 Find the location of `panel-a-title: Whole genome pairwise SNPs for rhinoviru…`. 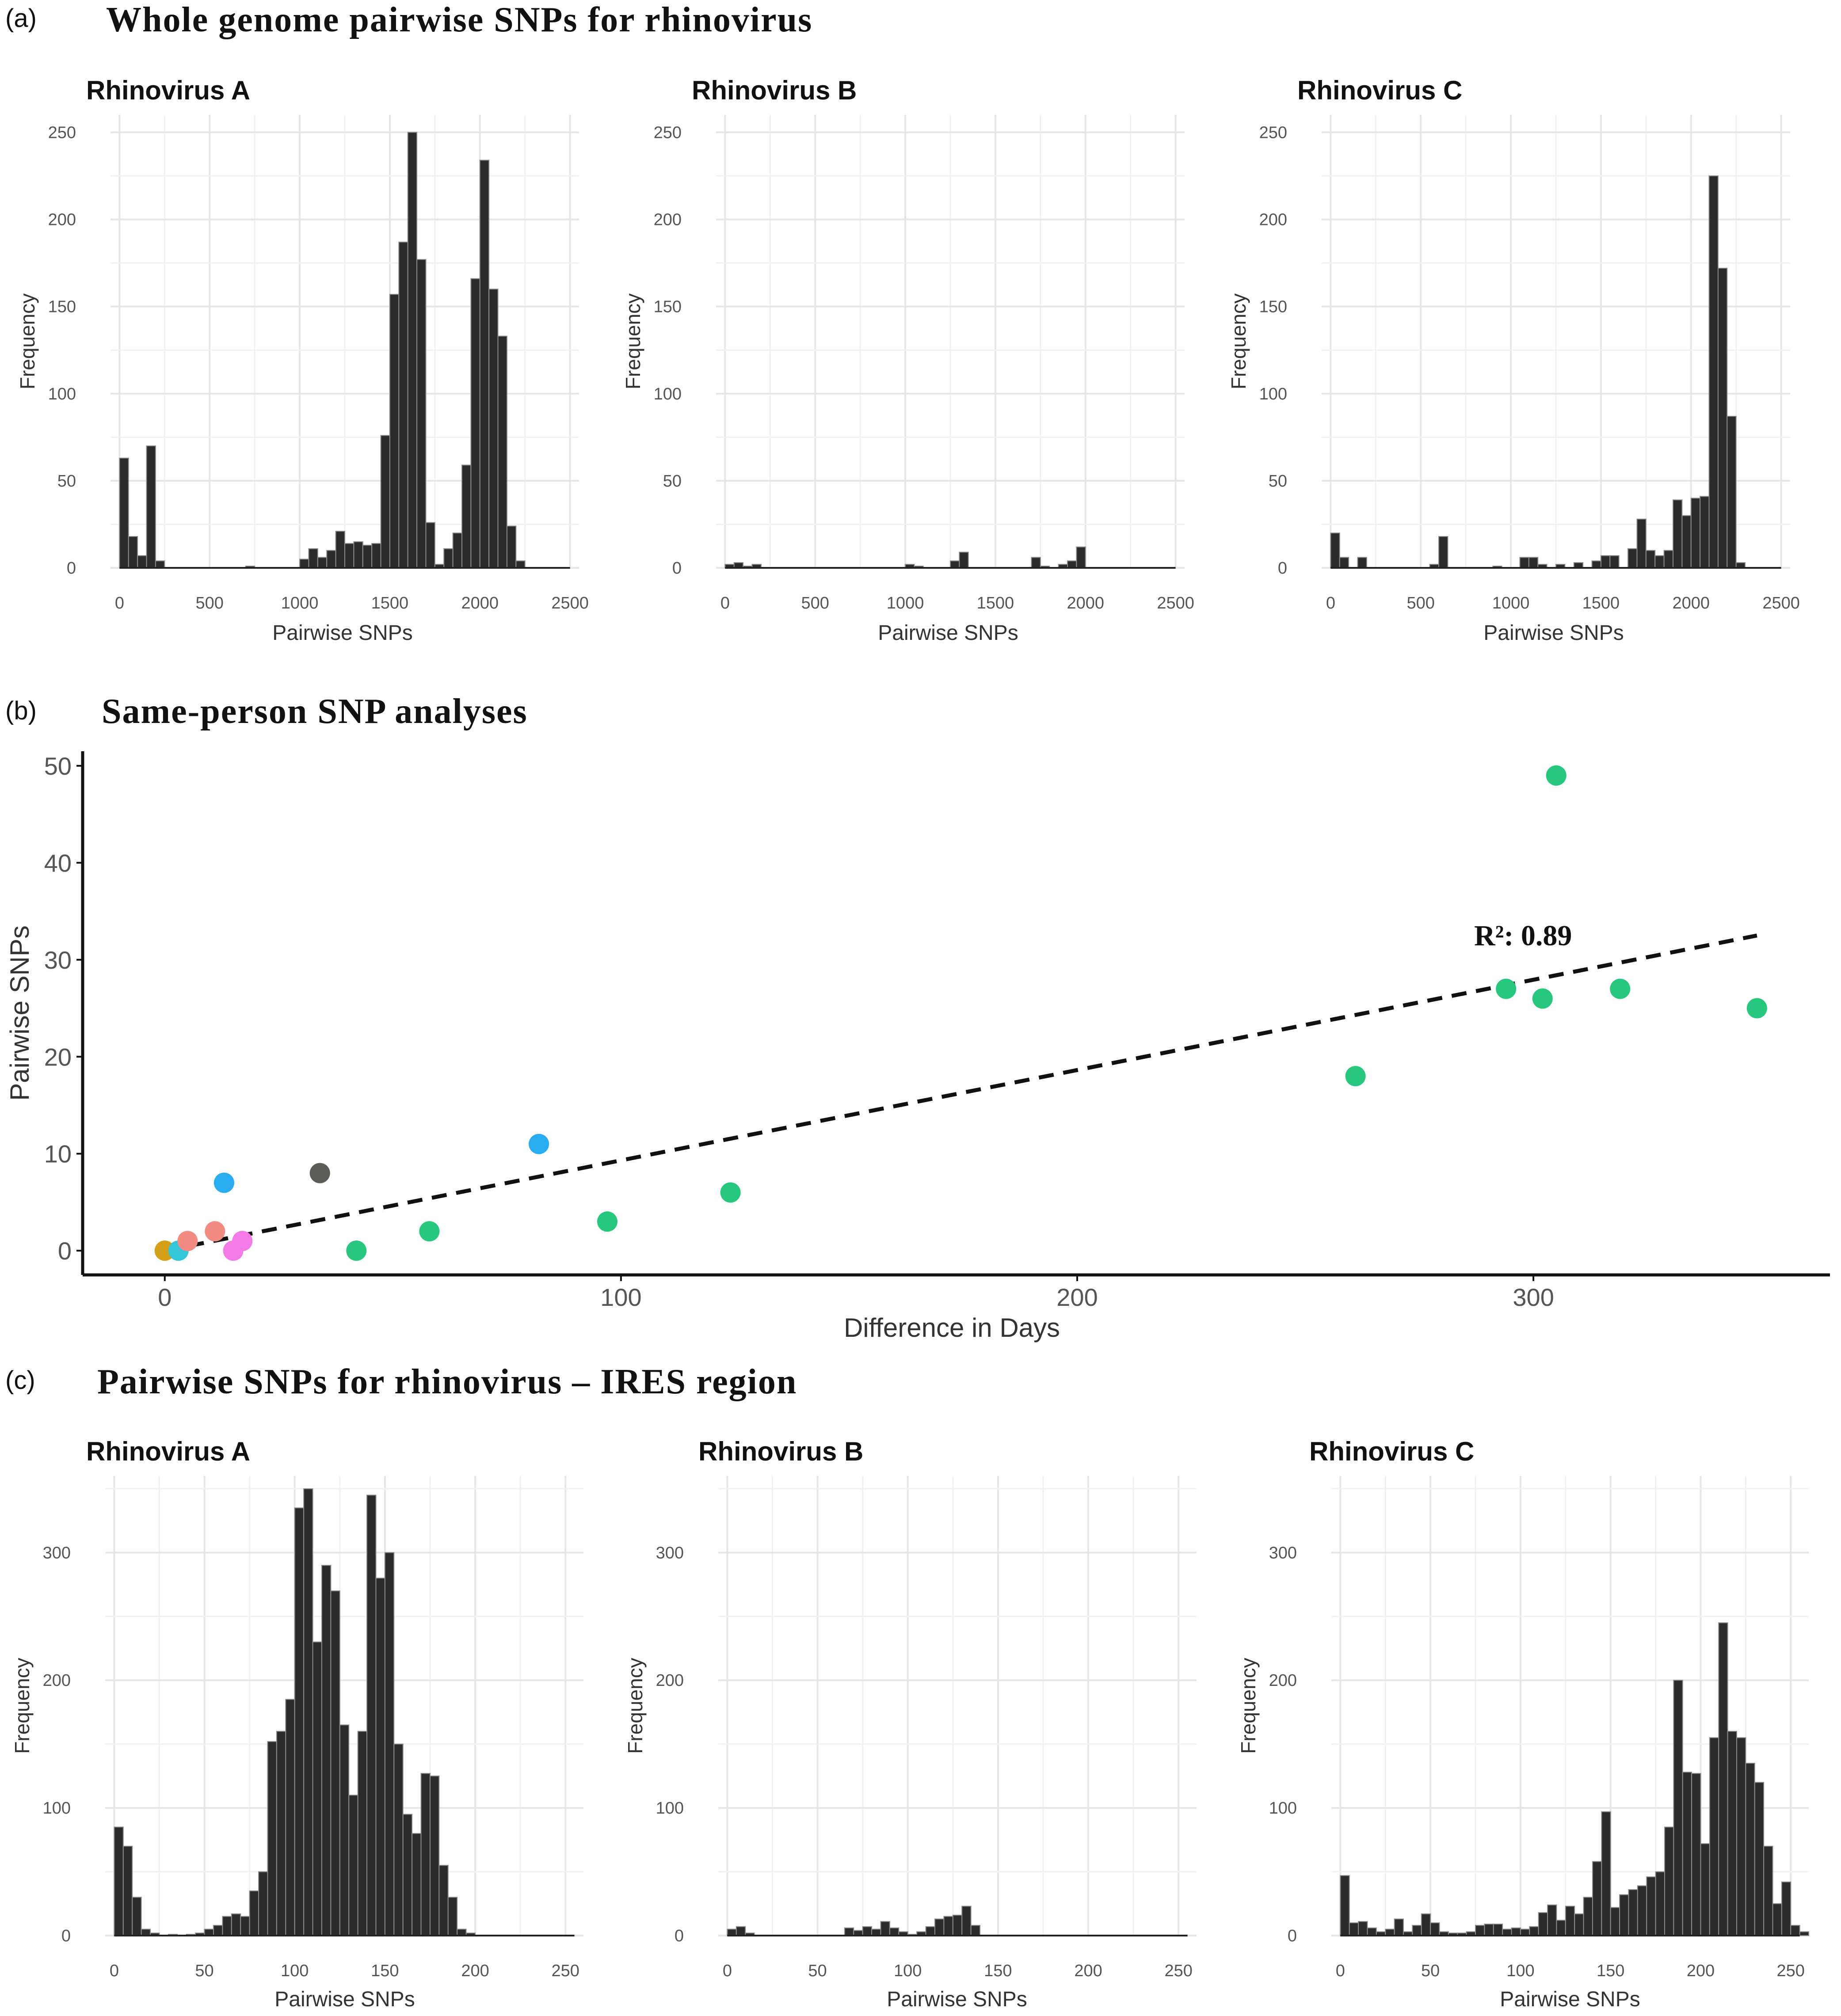

panel-a-title: Whole genome pairwise SNPs for rhinoviru… is located at coordinates (460, 20).